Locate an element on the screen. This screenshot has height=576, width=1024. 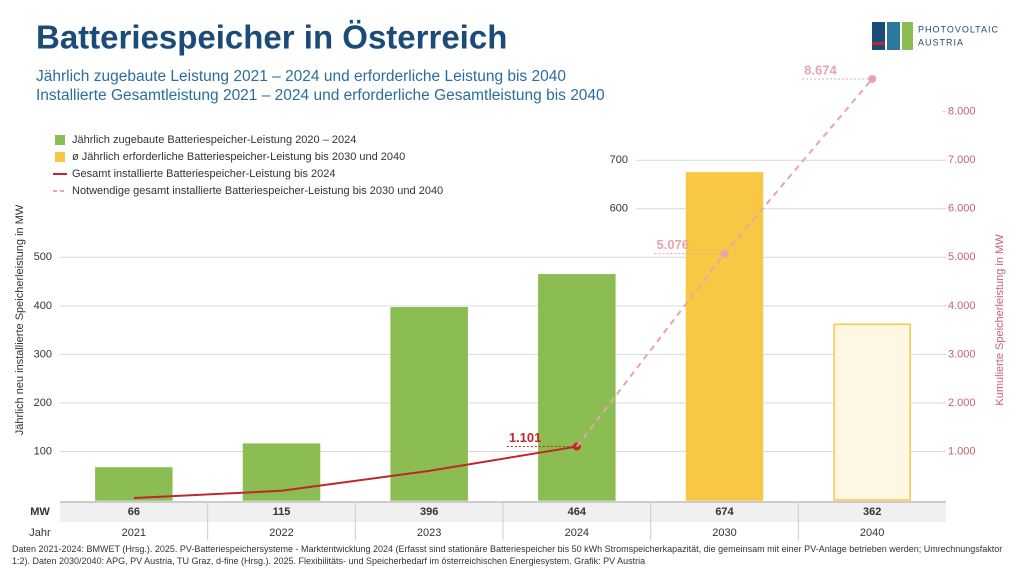
y-tick-label: 200 is located at coordinates (43, 403).